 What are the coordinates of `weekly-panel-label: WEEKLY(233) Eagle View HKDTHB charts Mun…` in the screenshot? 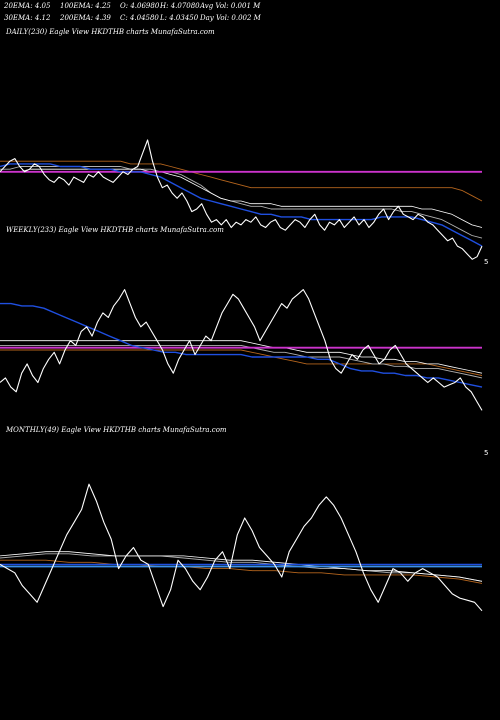 It's located at (115, 230).